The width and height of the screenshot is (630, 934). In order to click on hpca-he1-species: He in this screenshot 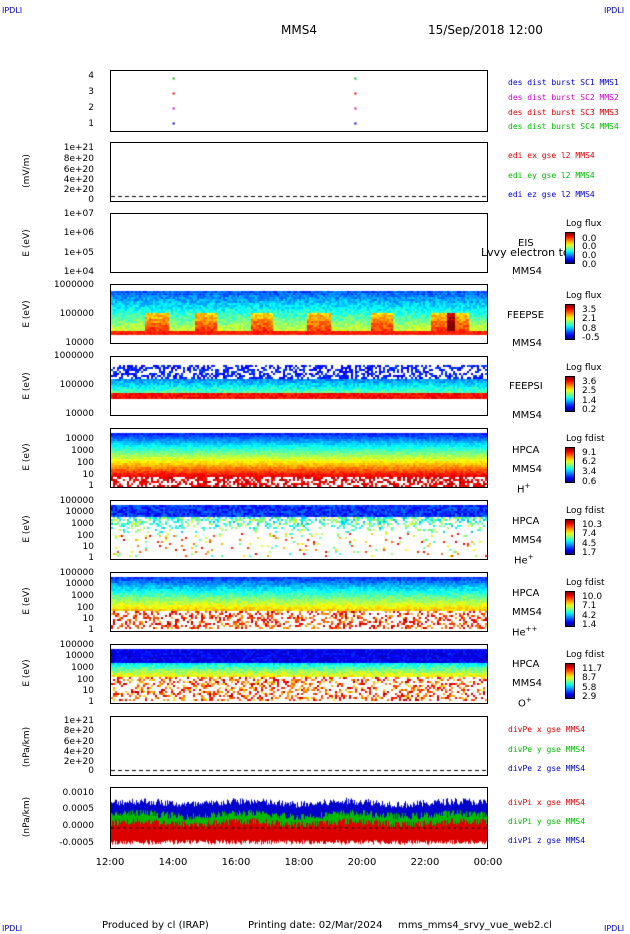, I will do `click(521, 561)`.